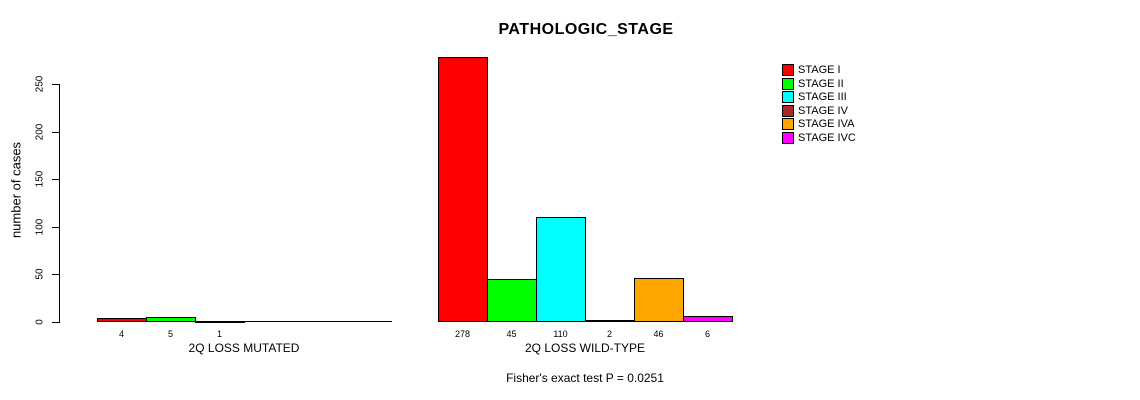 This screenshot has height=400, width=1140. Describe the element at coordinates (585, 378) in the screenshot. I see `footnote-pvalue: Fisher's exact test P = 0.0251` at that location.